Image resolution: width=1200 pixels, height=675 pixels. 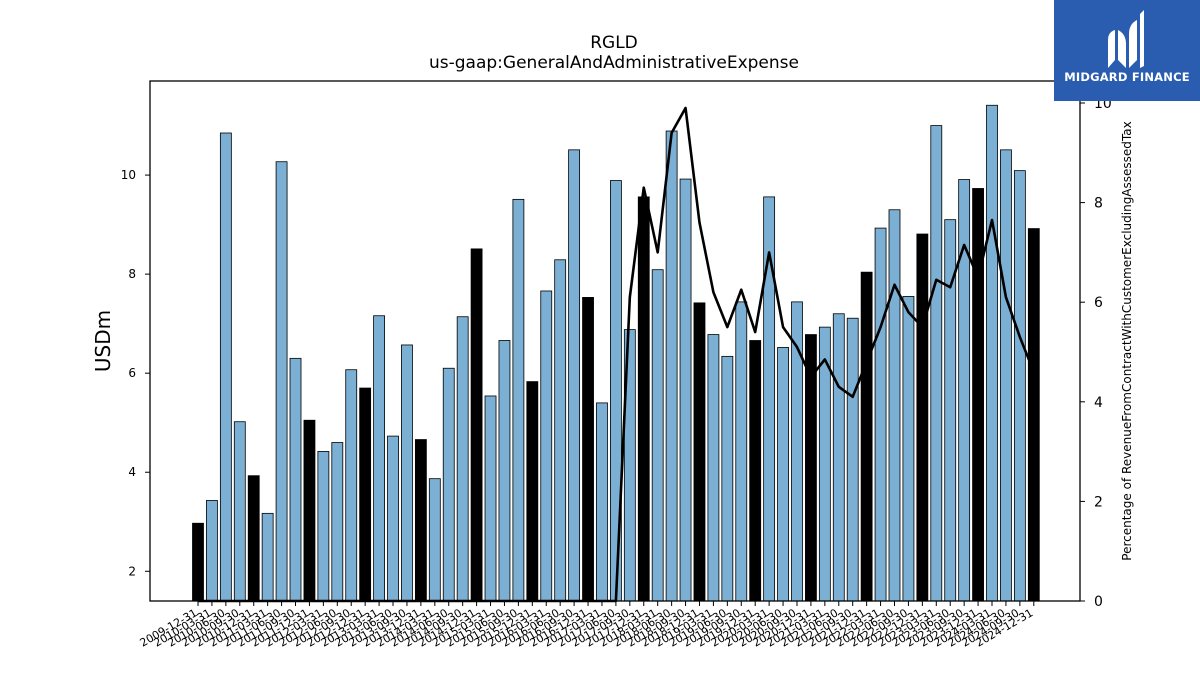 What do you see at coordinates (614, 63) in the screenshot?
I see `chart-subtitle: us-gaap:GeneralAndAdministrativeExpense` at bounding box center [614, 63].